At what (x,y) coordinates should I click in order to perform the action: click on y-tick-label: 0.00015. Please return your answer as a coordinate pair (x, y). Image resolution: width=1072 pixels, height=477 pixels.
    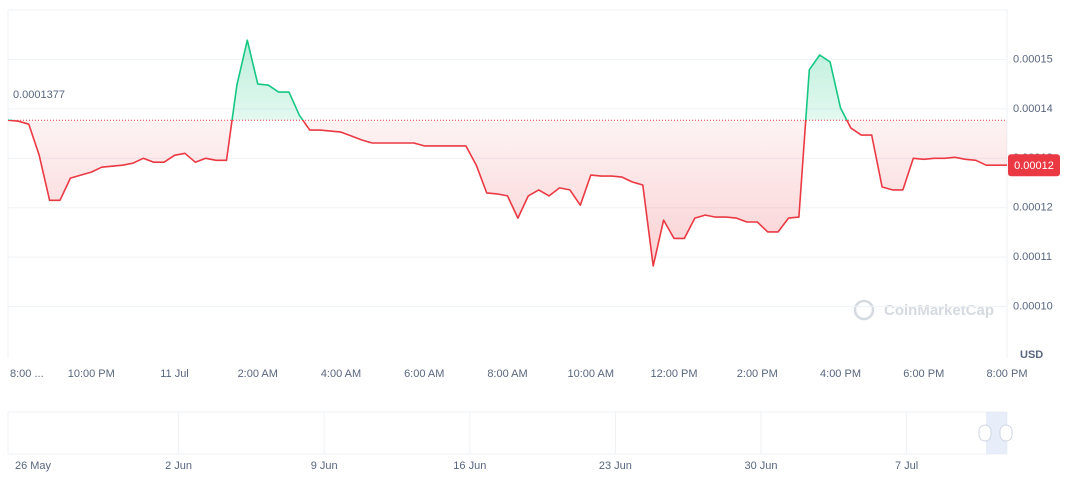
    Looking at the image, I should click on (1033, 59).